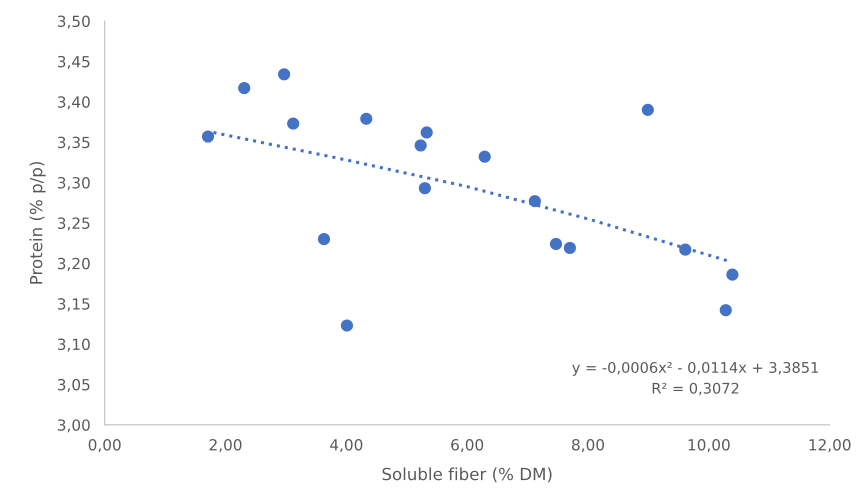  I want to click on y-tick-label: 3,40, so click(74, 103).